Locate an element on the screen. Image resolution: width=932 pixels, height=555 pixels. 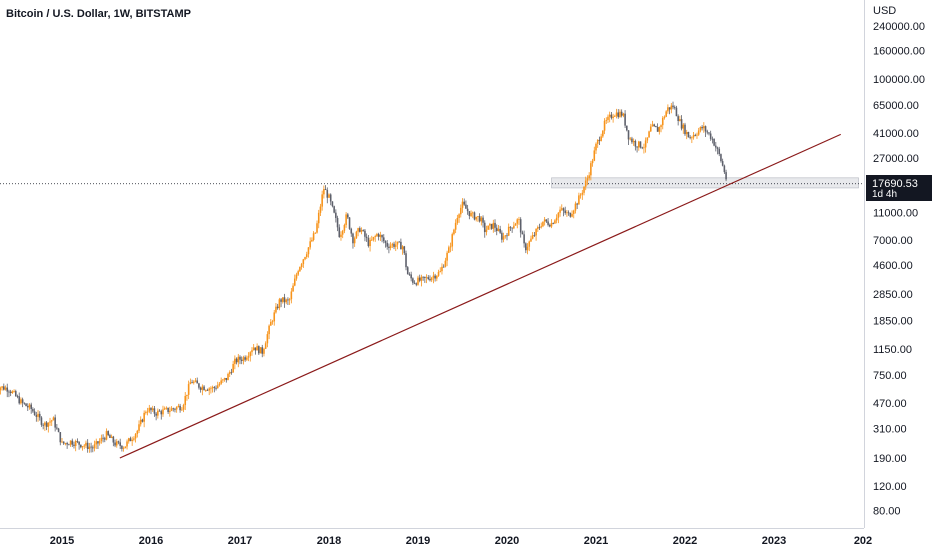
y-tick-label: 1150.00 is located at coordinates (892, 350).